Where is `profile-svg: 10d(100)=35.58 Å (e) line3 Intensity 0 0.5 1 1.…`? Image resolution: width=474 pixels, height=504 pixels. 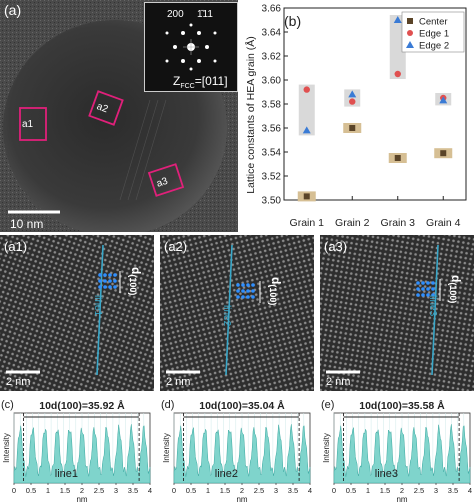
profile-svg: 10d(100)=35.58 Å (e) line3 Intensity 0 0.5 1 1.… is located at coordinates (396, 451).